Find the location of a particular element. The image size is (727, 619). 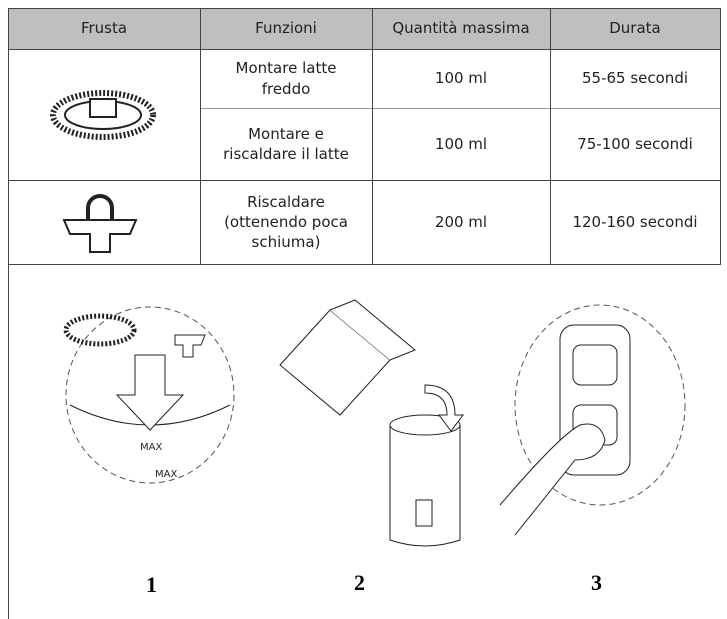

header-bg is located at coordinates (364, 28).